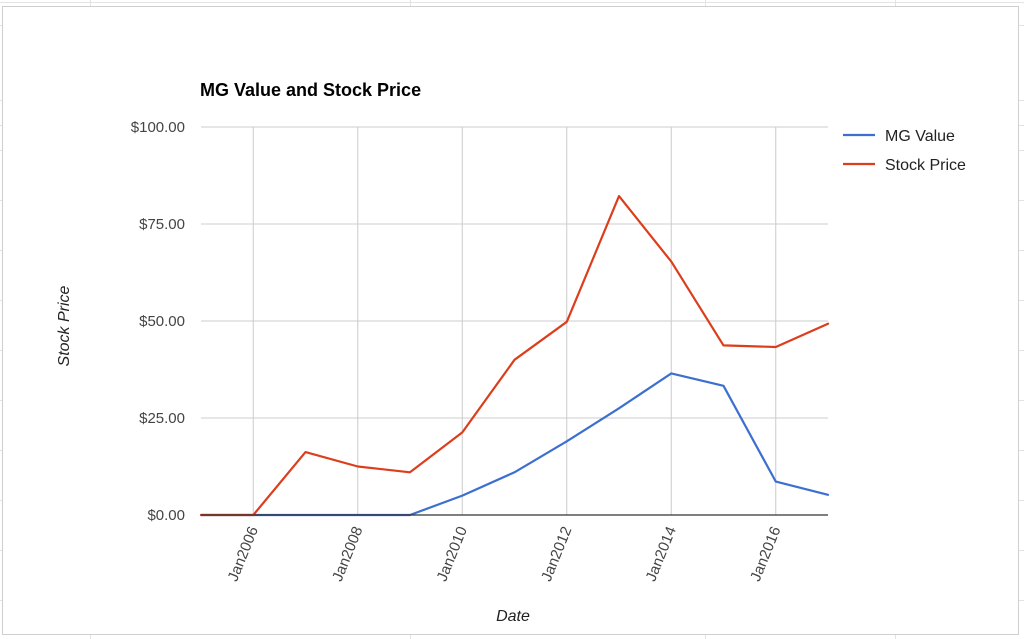  What do you see at coordinates (904, 151) in the screenshot?
I see `chart-legend: MG Value Stock Price` at bounding box center [904, 151].